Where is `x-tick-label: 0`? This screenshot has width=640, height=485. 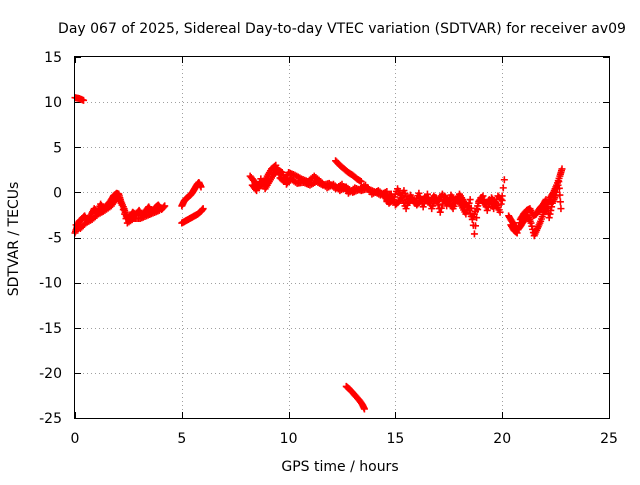 x-tick-label: 0 is located at coordinates (75, 439).